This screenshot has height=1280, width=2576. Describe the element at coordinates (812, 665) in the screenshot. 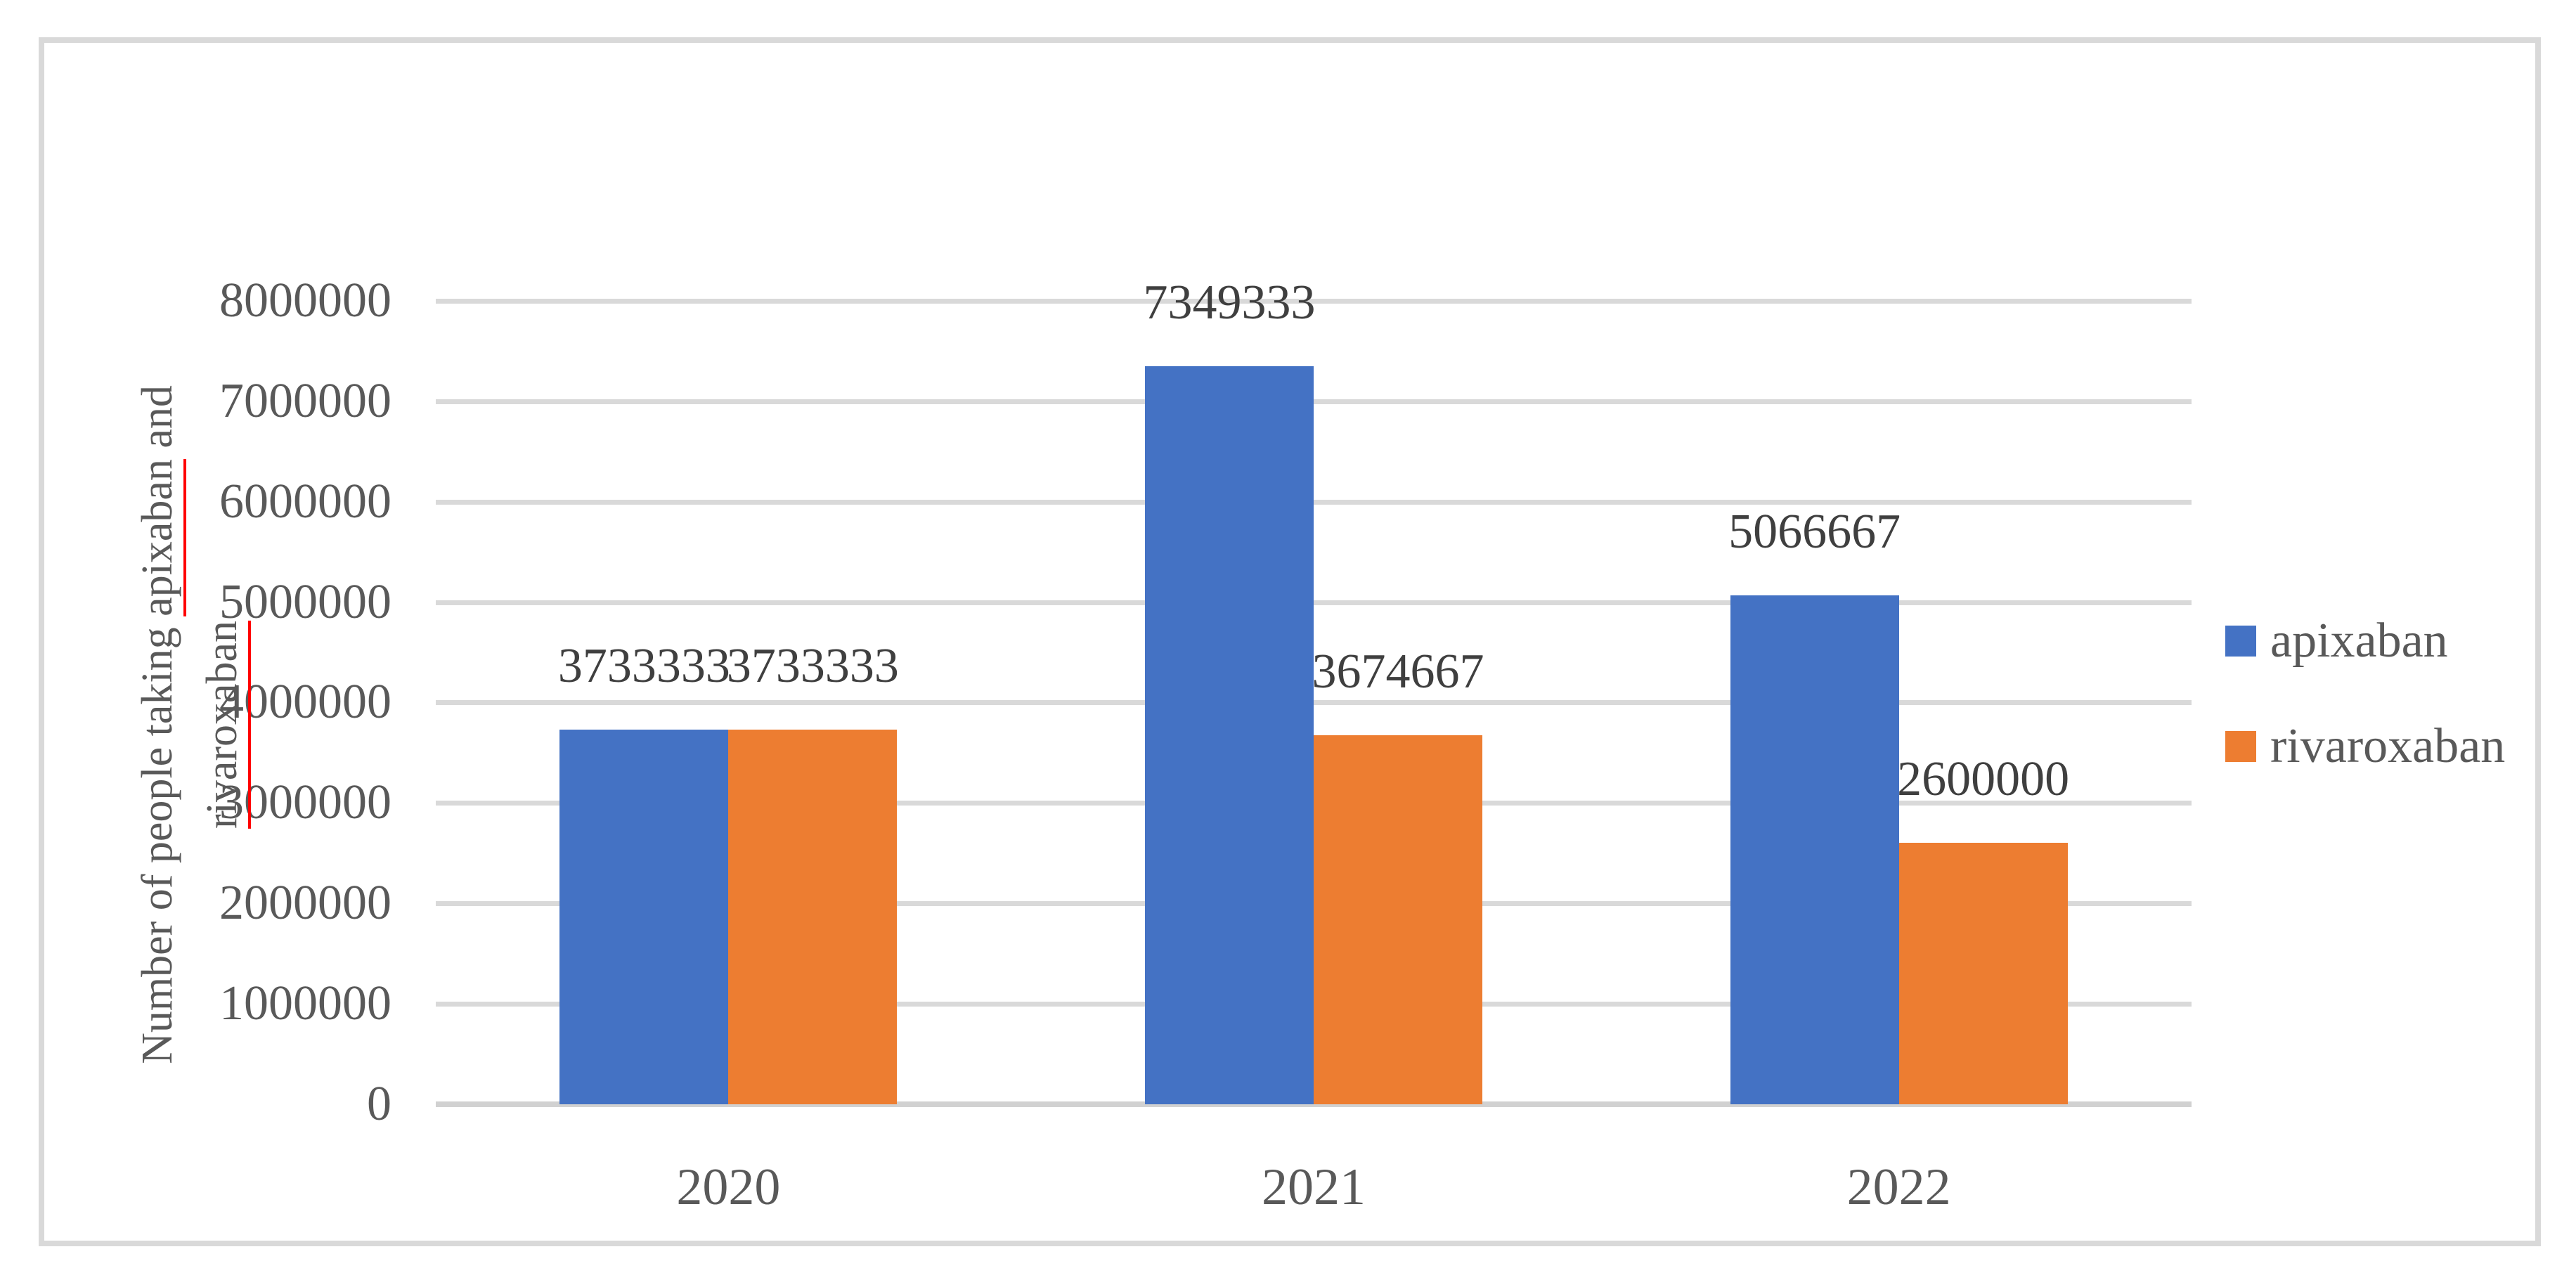

I see `data-label-rivaroxaban-2020: 3733333` at that location.